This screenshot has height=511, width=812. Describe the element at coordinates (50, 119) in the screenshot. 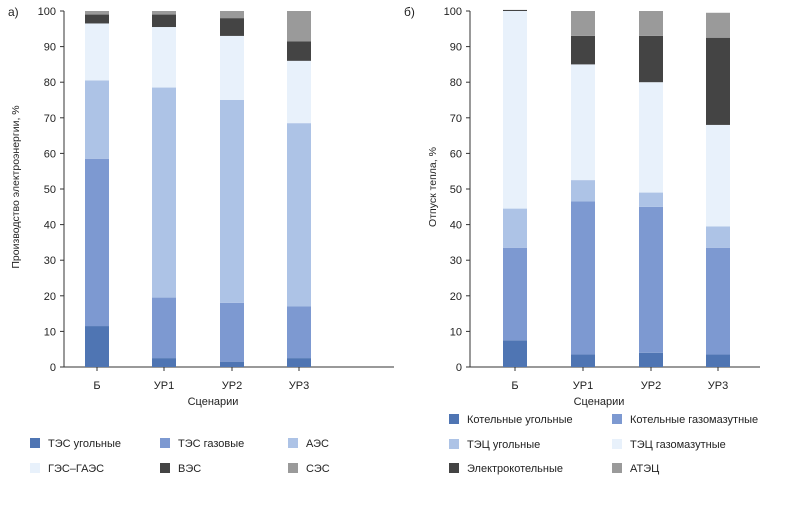

I see `y-tick-label: 70` at that location.